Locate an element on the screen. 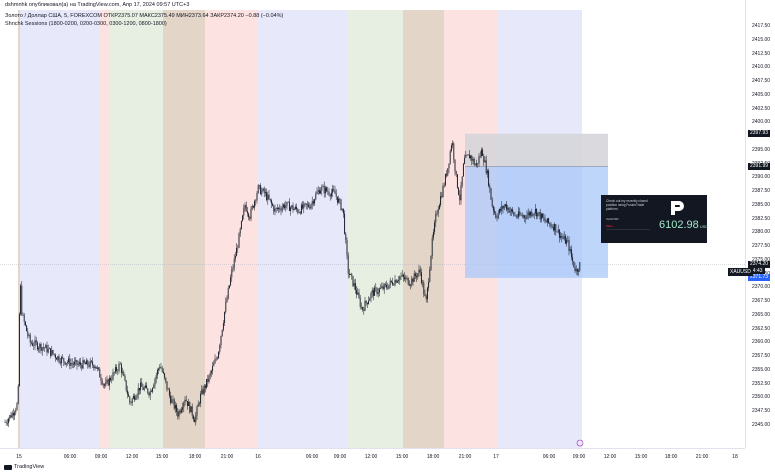 This screenshot has width=775, height=475. time-tick: 18 is located at coordinates (735, 457).